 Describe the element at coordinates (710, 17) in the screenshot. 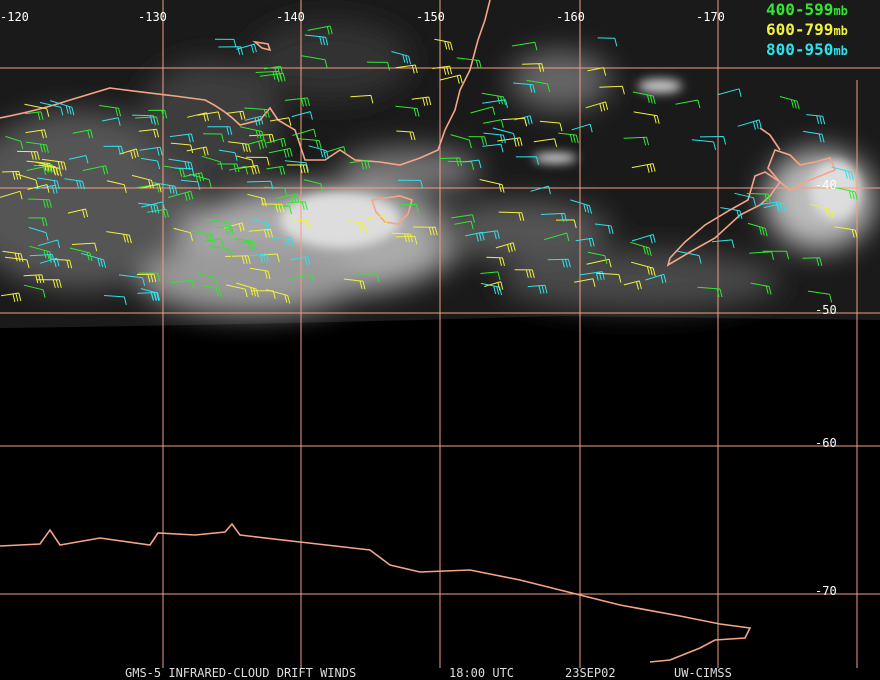

I see `longitude-label: -170` at that location.